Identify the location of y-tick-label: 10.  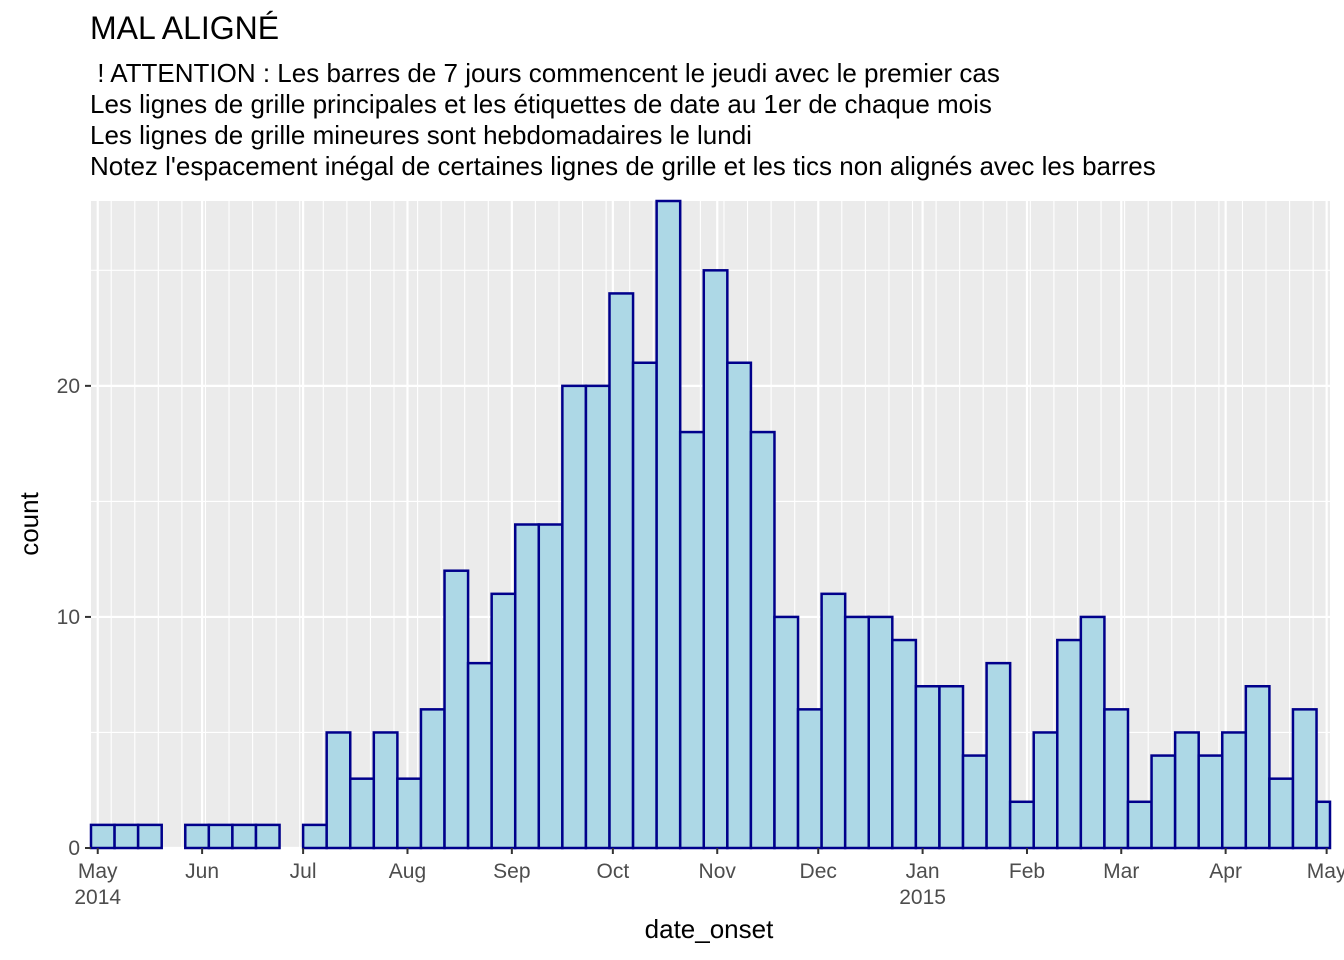
(68, 617).